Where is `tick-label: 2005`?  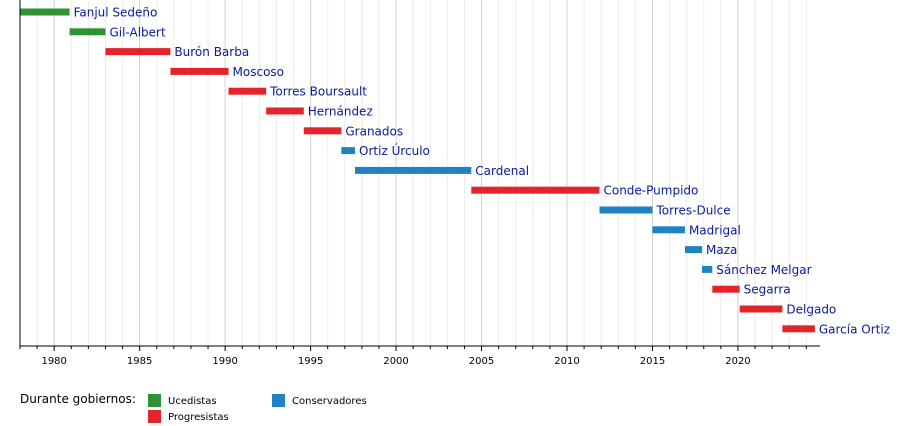
tick-label: 2005 is located at coordinates (481, 361).